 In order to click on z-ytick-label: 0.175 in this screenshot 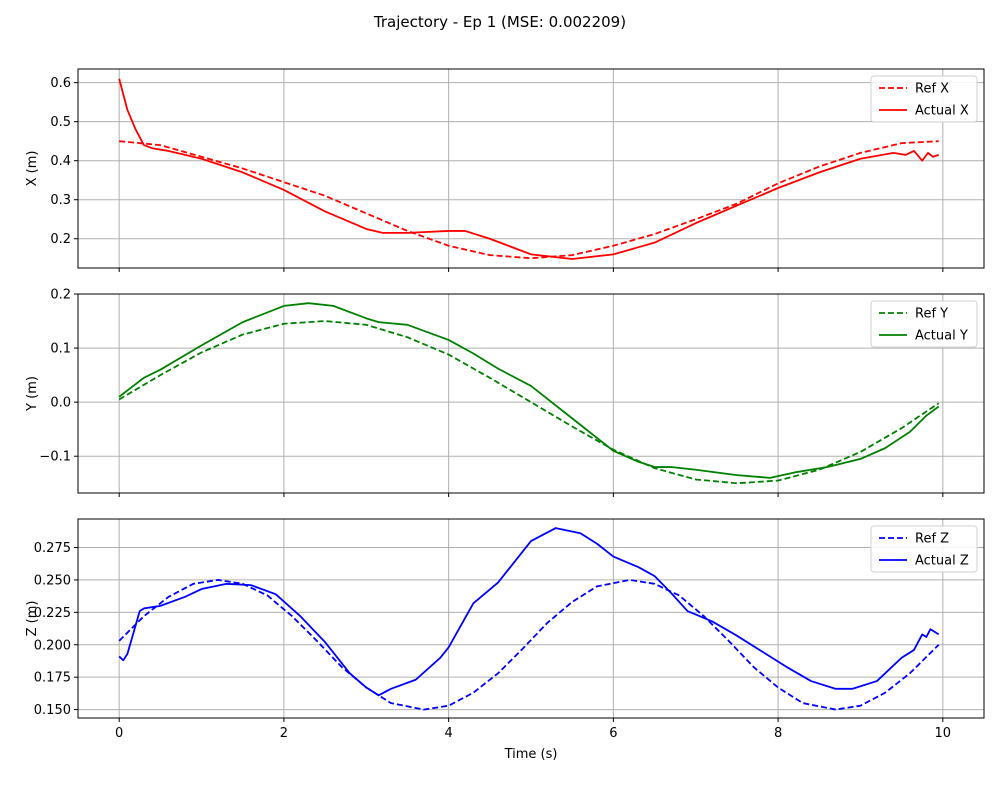, I will do `click(52, 678)`.